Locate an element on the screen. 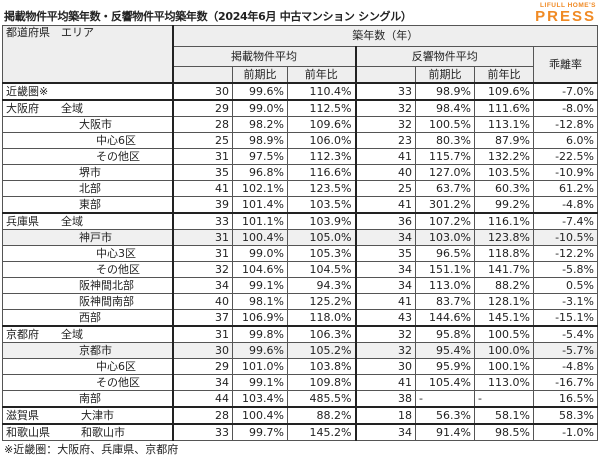 The image size is (600, 459). listed-age-cell: 39 is located at coordinates (202, 205).